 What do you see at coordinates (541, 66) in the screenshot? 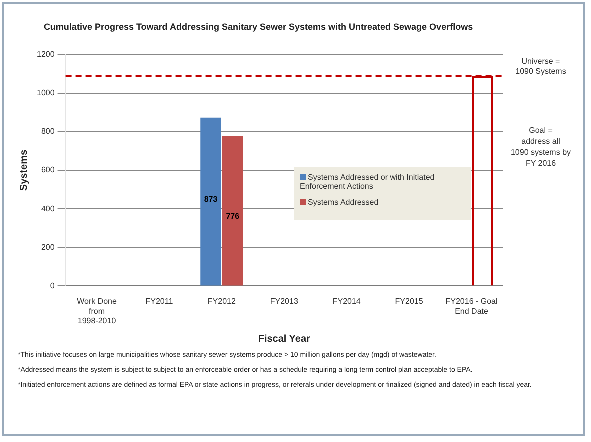
I see `ref-line-label: Universe = 1090 Systems` at bounding box center [541, 66].